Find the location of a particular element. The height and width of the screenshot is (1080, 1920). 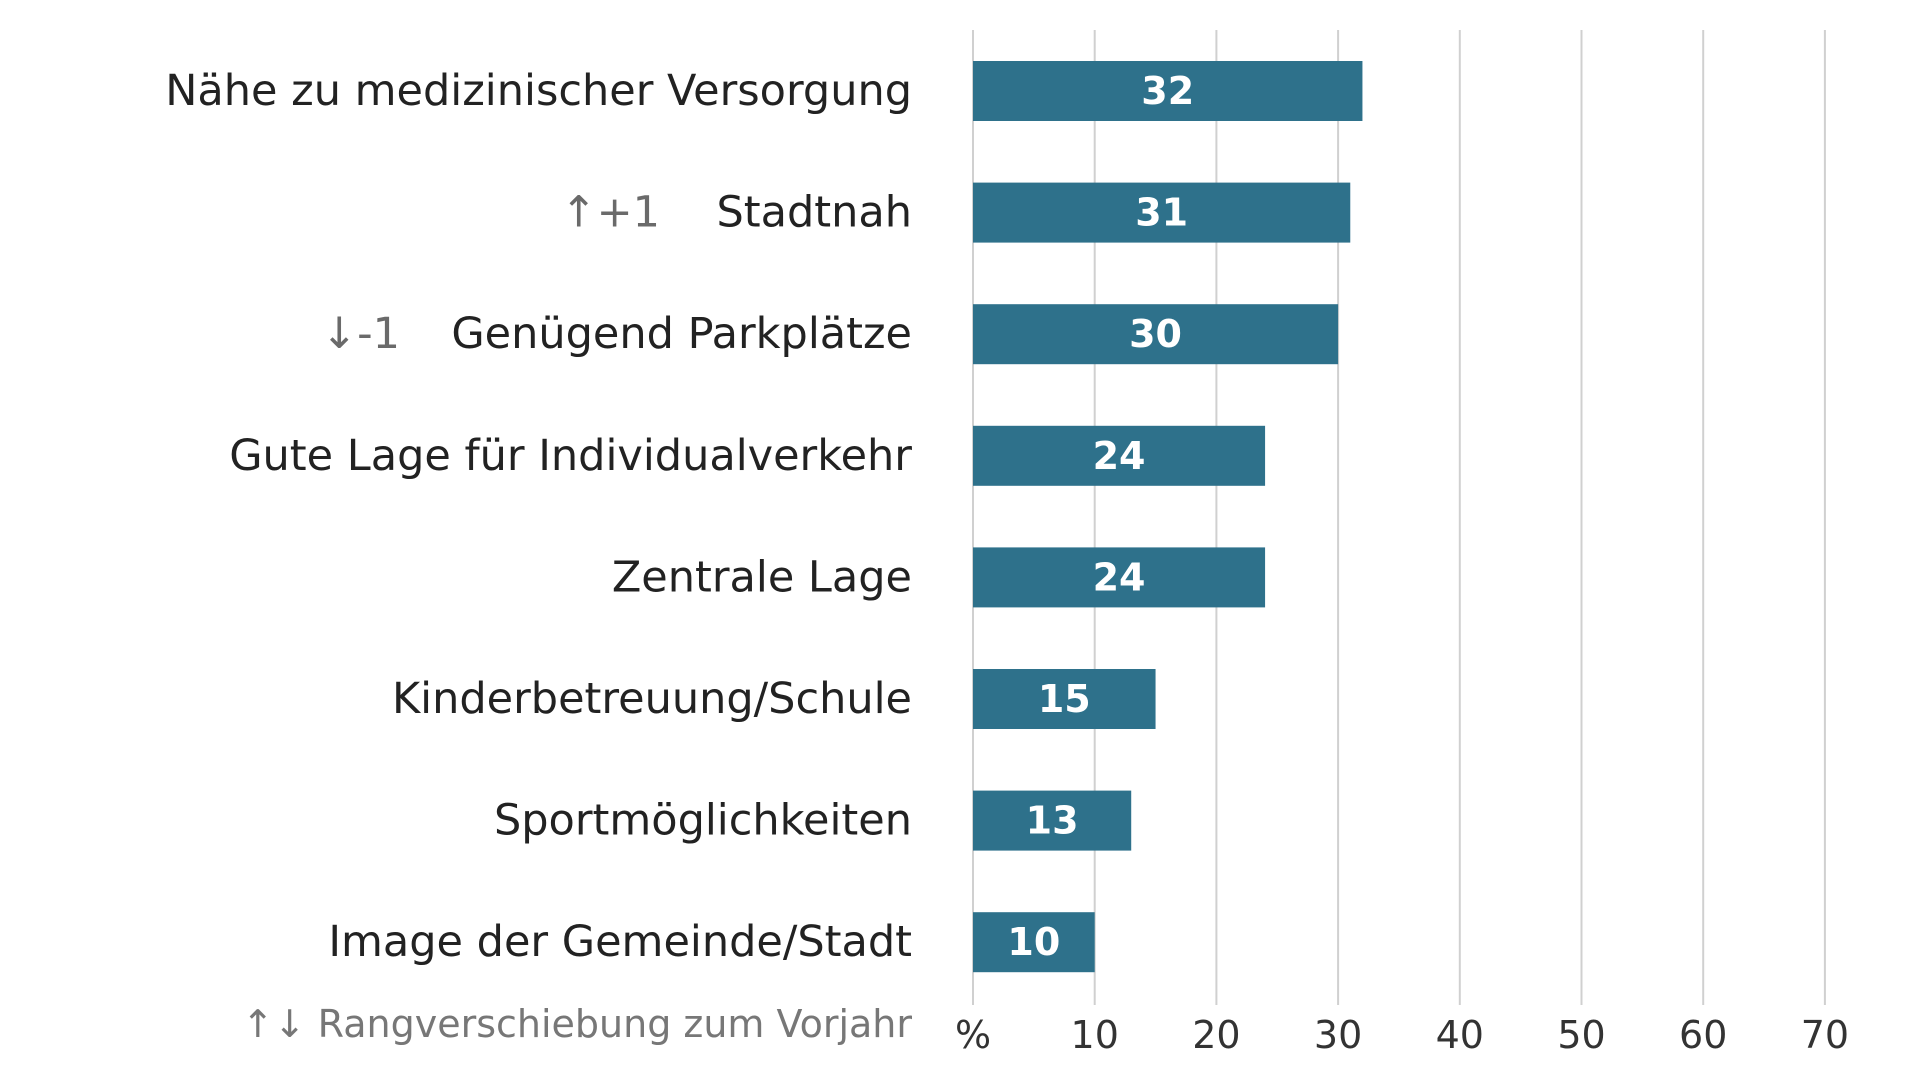

bar-value-label: 32 is located at coordinates (1167, 91).